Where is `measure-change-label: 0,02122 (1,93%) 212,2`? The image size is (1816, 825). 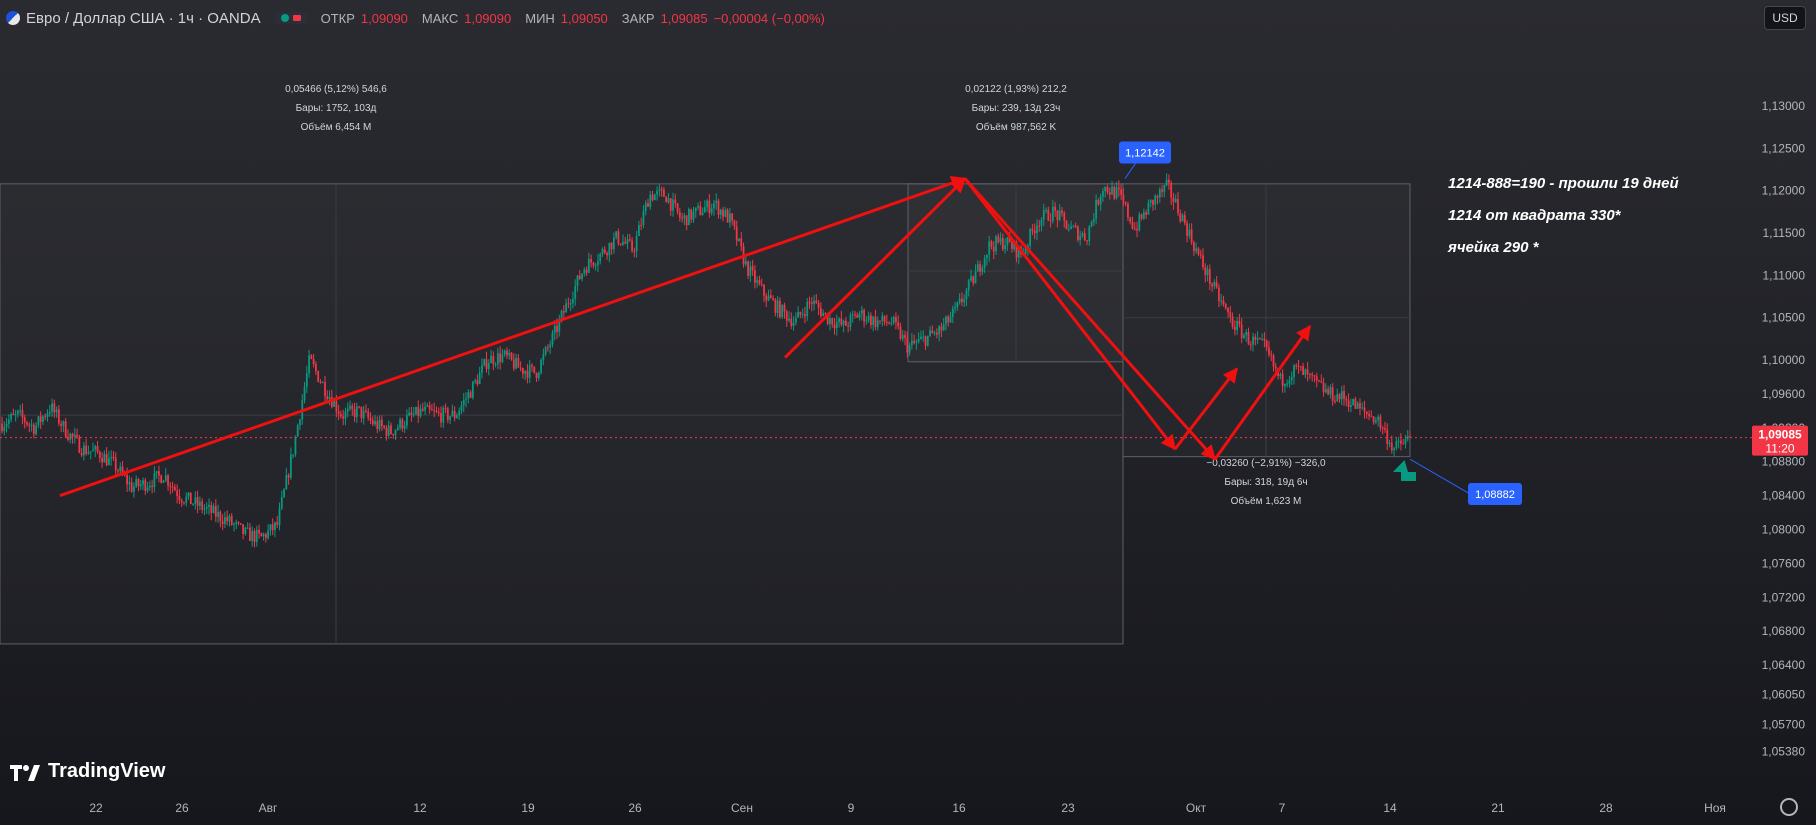 measure-change-label: 0,02122 (1,93%) 212,2 is located at coordinates (1016, 89).